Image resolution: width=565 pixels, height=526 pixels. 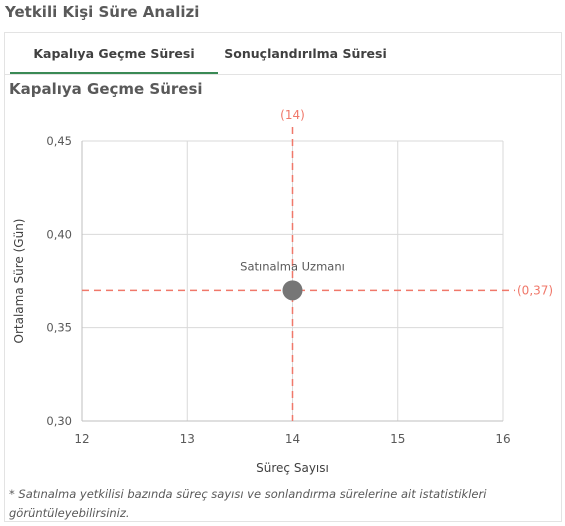 What do you see at coordinates (292, 290) in the screenshot?
I see `data-point` at bounding box center [292, 290].